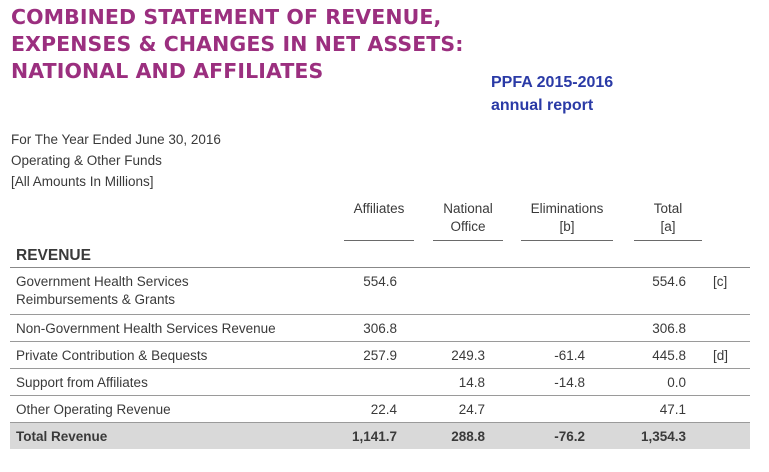 The image size is (769, 472). What do you see at coordinates (552, 82) in the screenshot?
I see `report-annotation-line-1: PPFA 2015-2016` at bounding box center [552, 82].